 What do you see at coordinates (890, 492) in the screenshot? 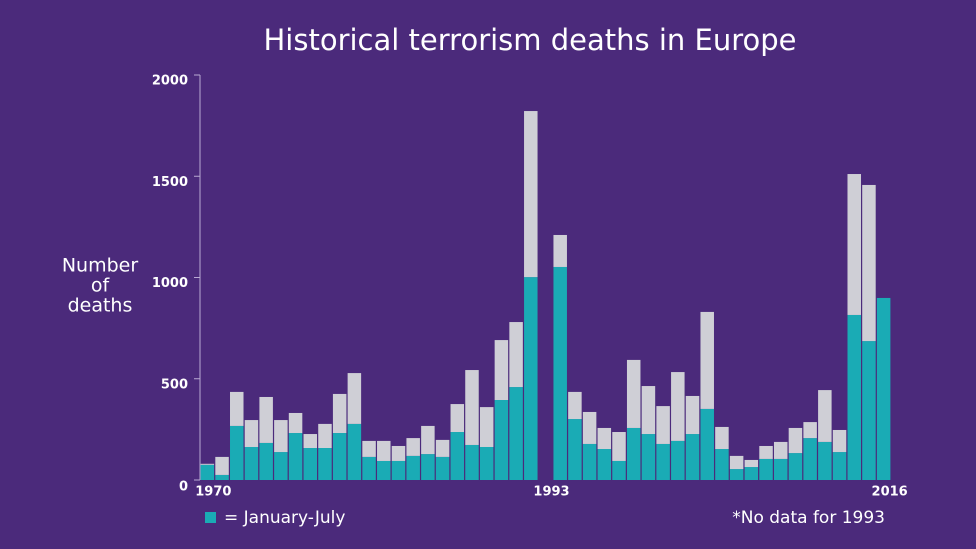
I see `x-tick-label: 2016` at bounding box center [890, 492].